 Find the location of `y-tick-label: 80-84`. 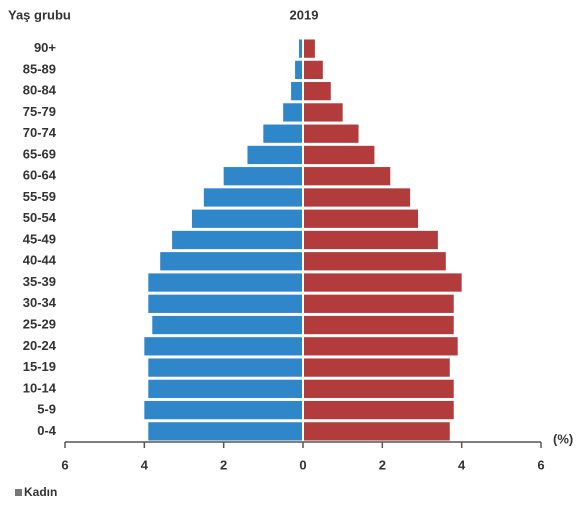

y-tick-label: 80-84 is located at coordinates (40, 90).